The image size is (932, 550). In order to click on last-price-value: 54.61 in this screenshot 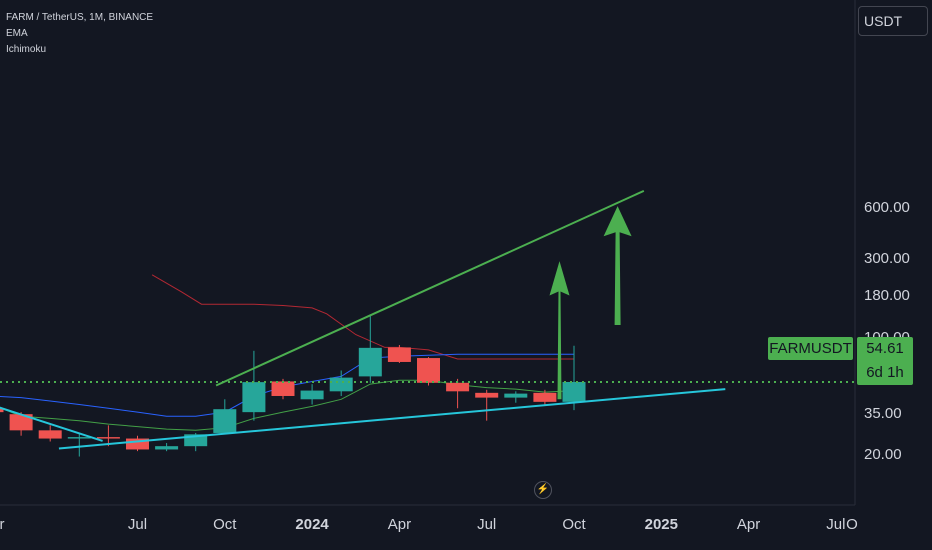, I will do `click(885, 348)`.